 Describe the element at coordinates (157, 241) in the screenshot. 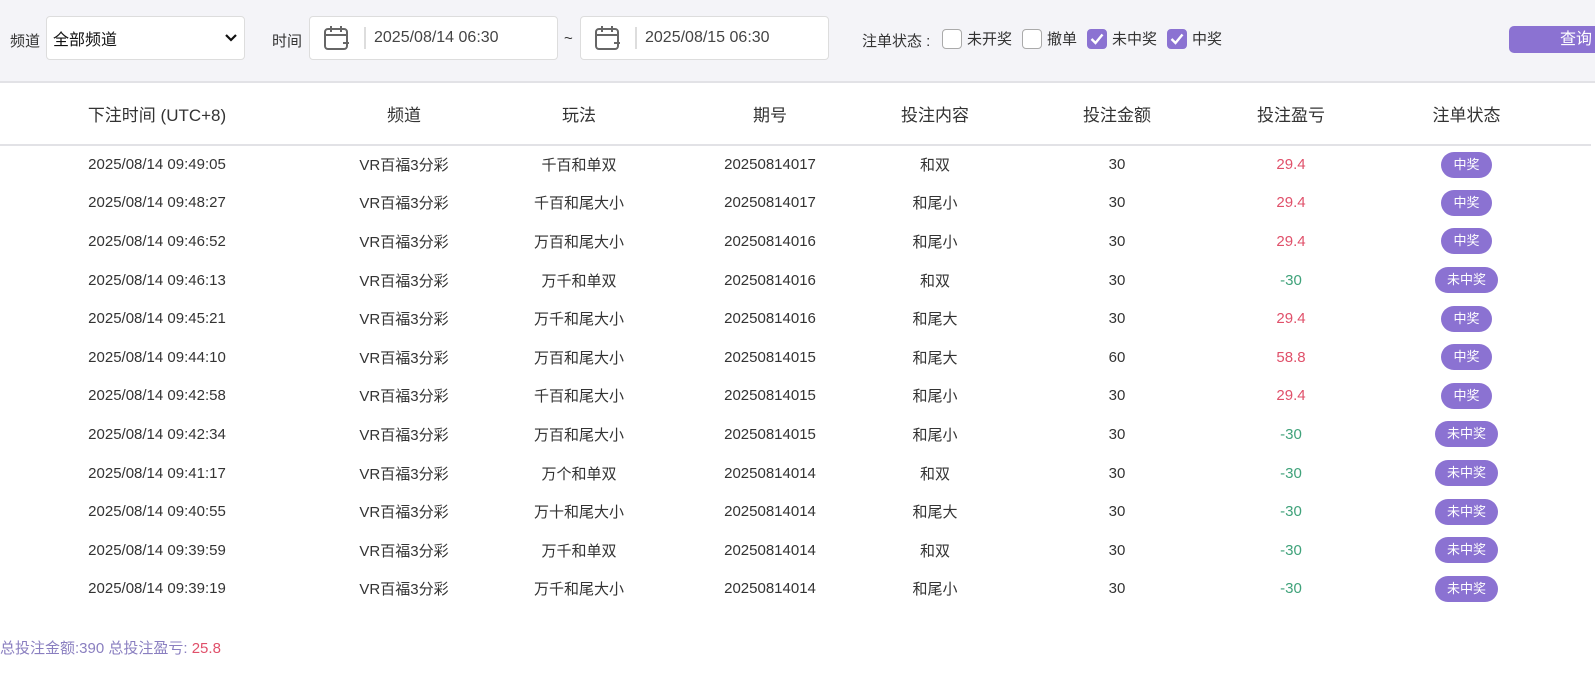

I see `cell: 2025/08/14 09:46:52` at that location.